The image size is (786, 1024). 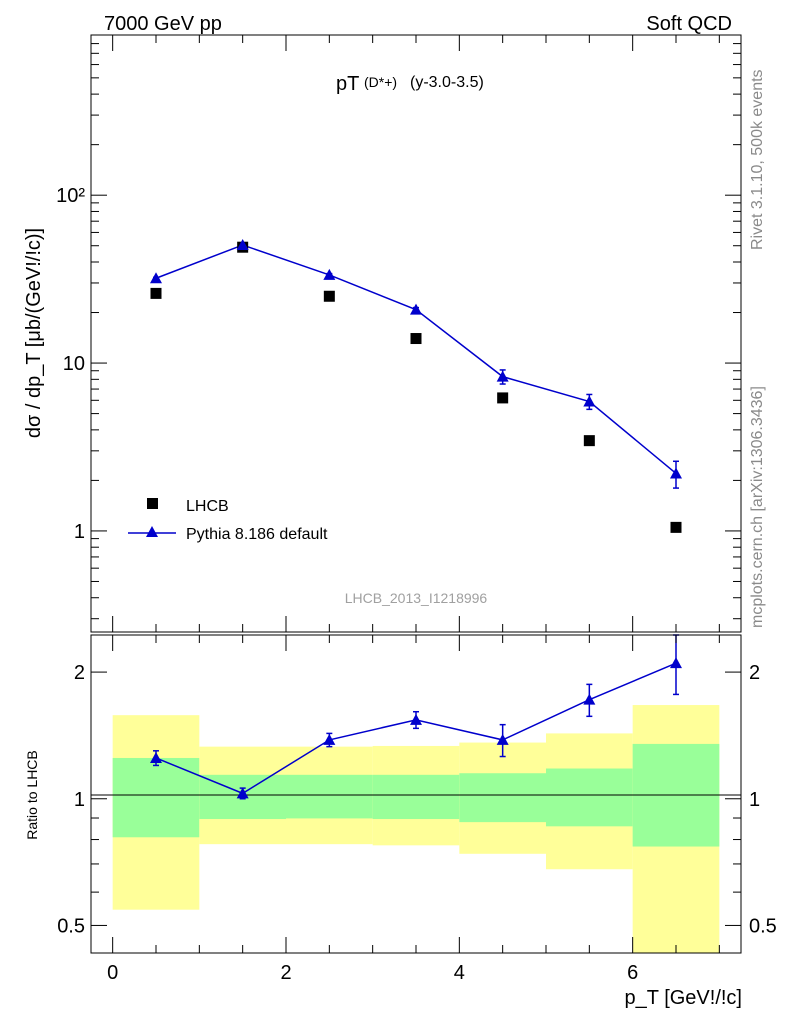 What do you see at coordinates (683, 998) in the screenshot?
I see `ratio-xlabel: p_T [GeV!/!c]` at bounding box center [683, 998].